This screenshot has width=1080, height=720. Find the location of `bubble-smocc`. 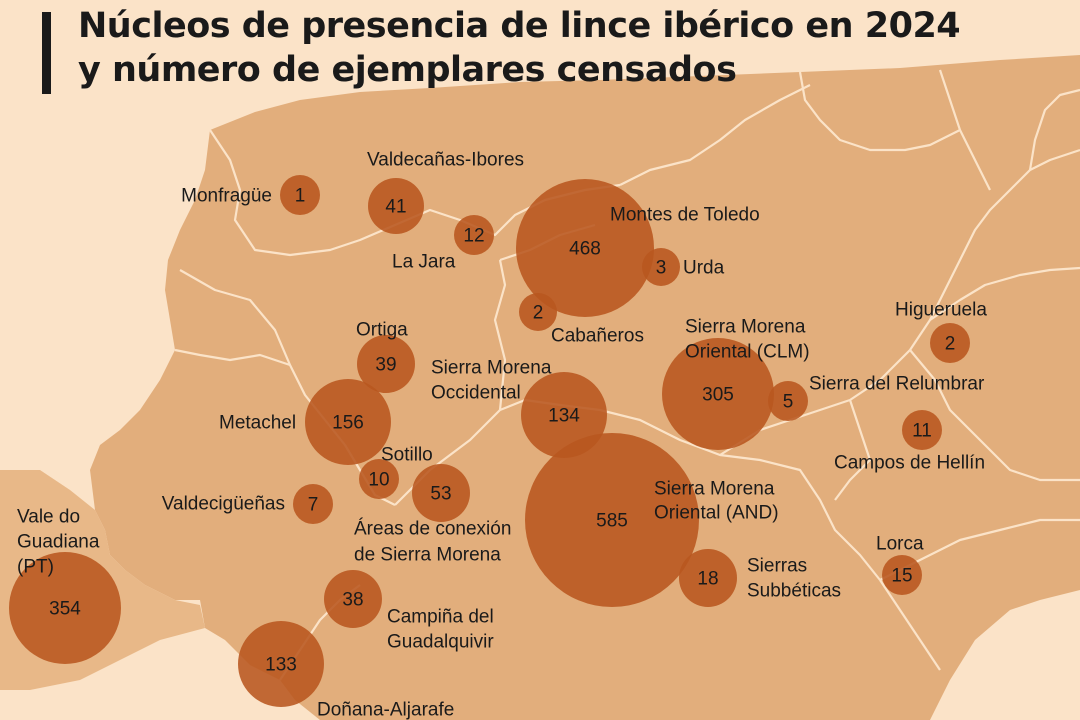

bubble-smocc is located at coordinates (564, 415).